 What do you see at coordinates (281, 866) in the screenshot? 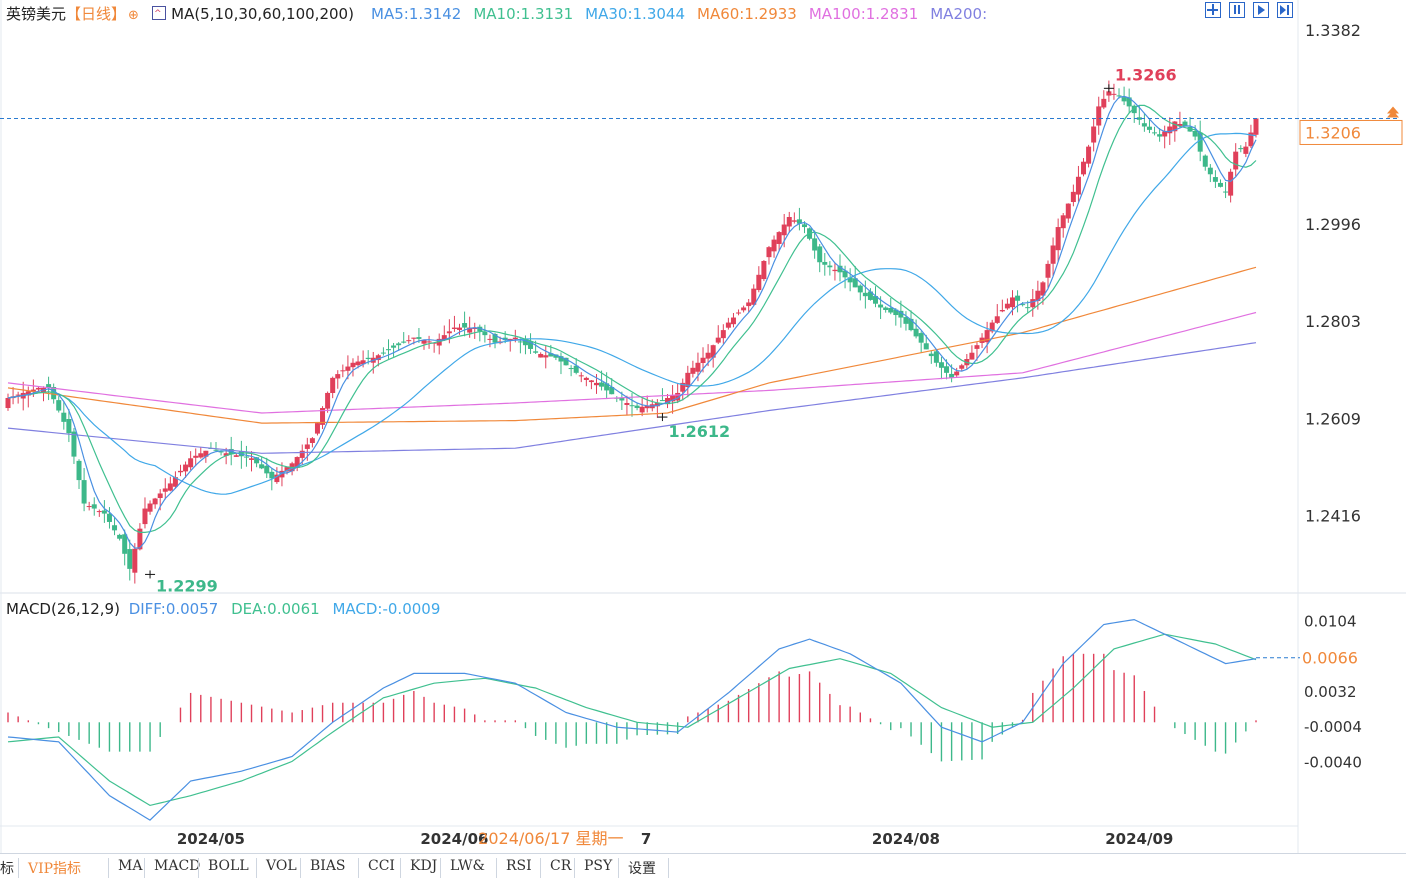
I see `tab-5: VOL` at bounding box center [281, 866].